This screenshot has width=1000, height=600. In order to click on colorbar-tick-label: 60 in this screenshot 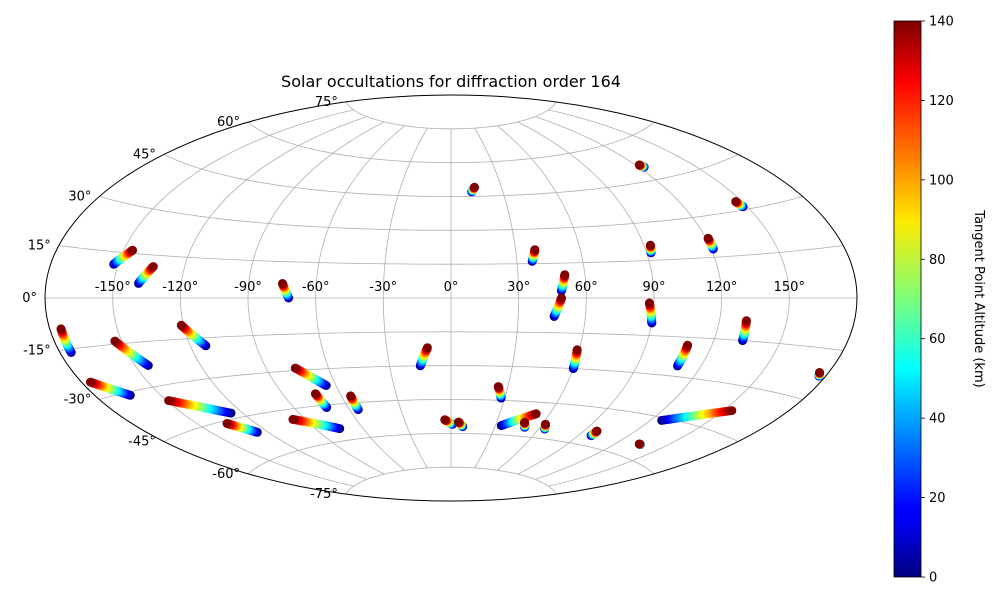, I will do `click(937, 339)`.